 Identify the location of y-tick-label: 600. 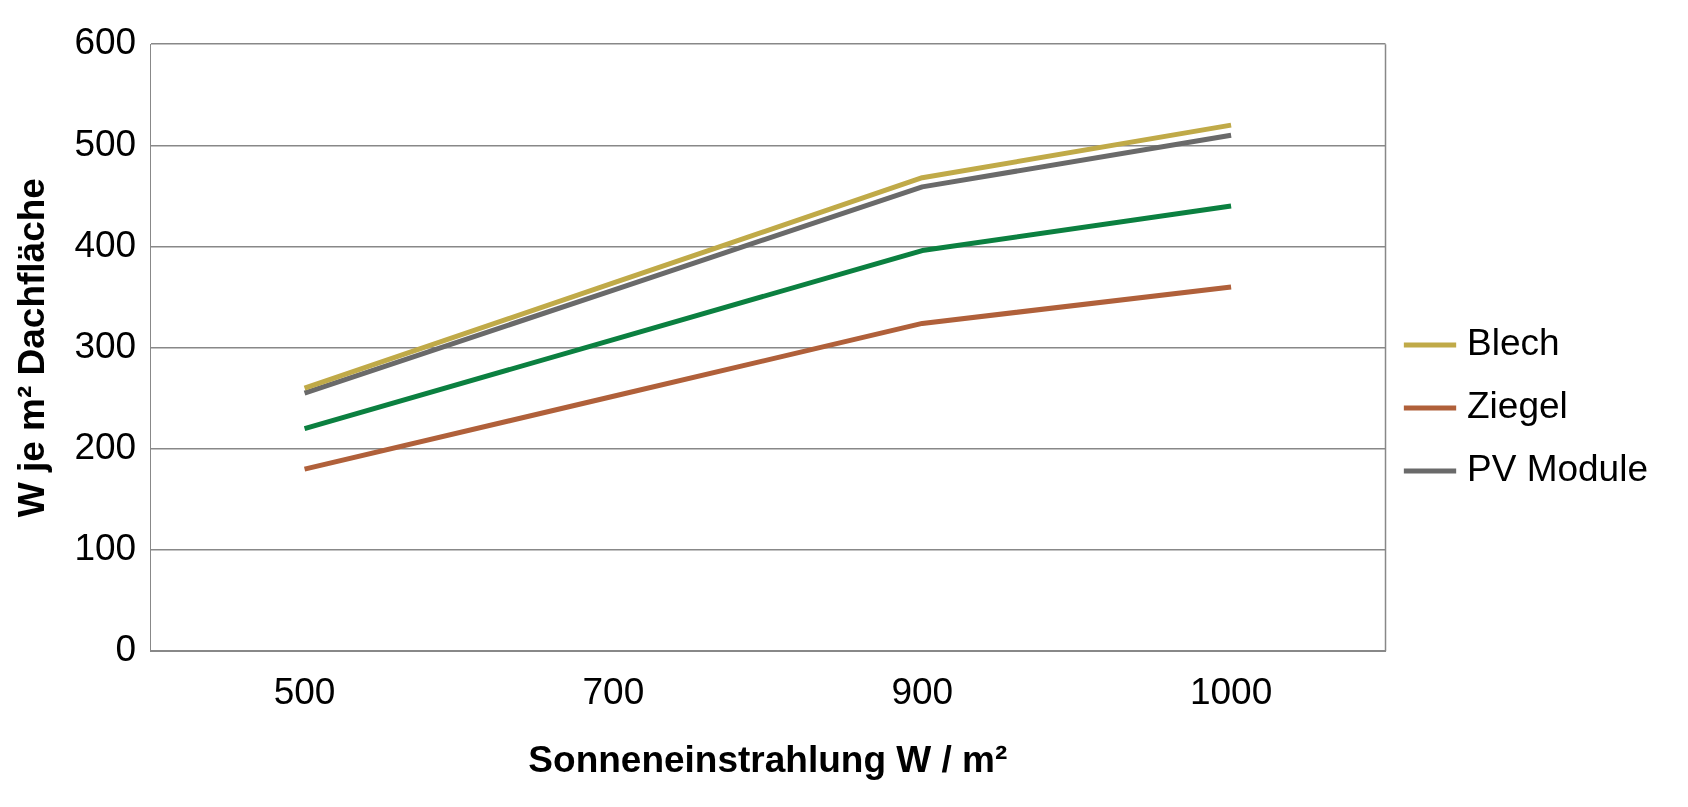
(105, 42).